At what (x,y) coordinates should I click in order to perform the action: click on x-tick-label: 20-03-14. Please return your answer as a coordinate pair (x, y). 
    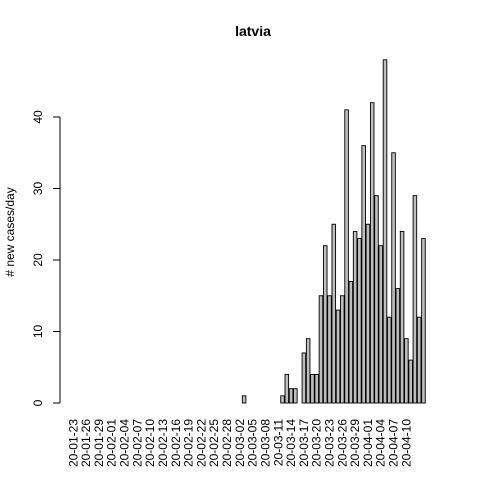
    Looking at the image, I should click on (291, 443).